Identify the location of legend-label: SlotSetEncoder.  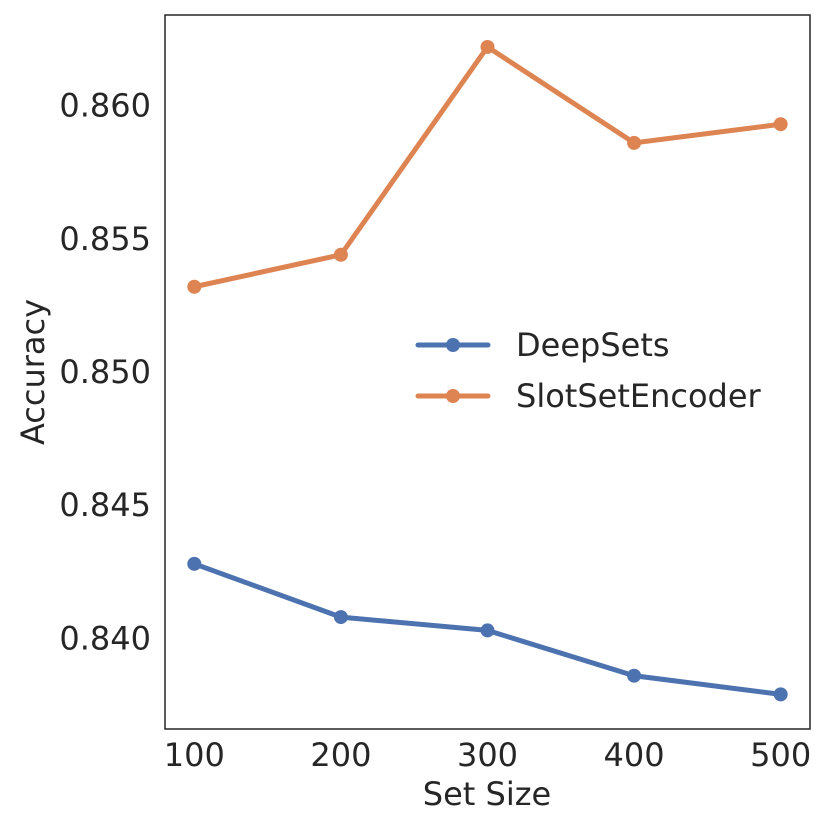
(639, 396).